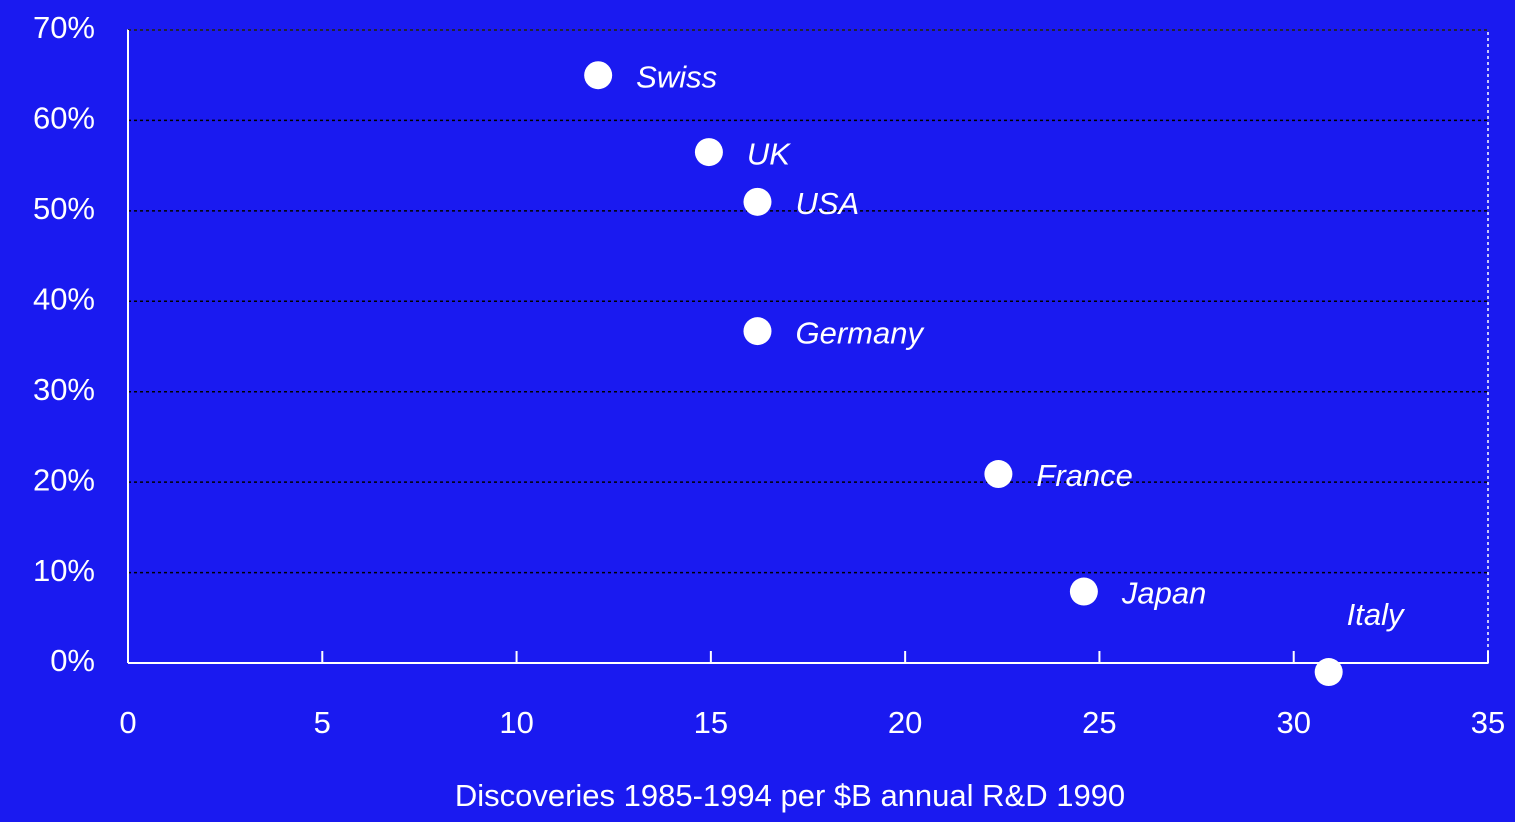 The width and height of the screenshot is (1515, 822). I want to click on point-label: Italy, so click(1376, 614).